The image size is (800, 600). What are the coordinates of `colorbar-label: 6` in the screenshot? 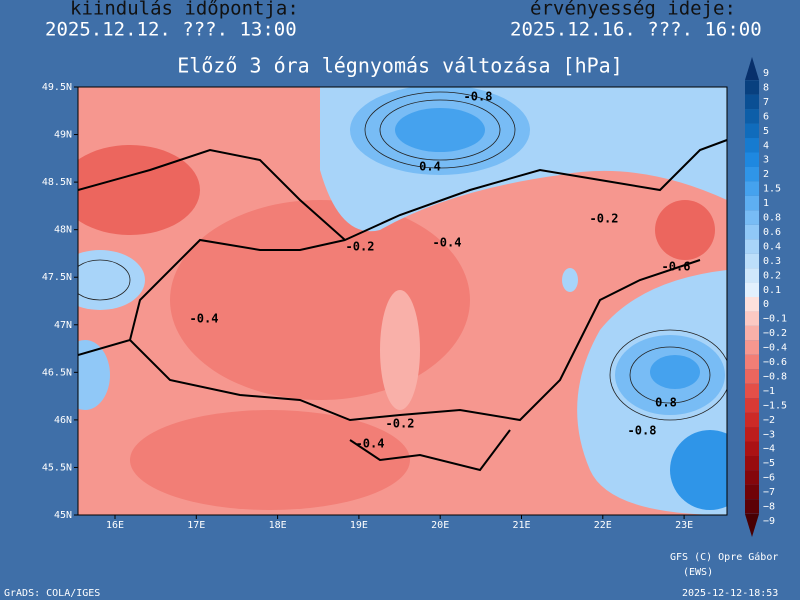 It's located at (766, 116).